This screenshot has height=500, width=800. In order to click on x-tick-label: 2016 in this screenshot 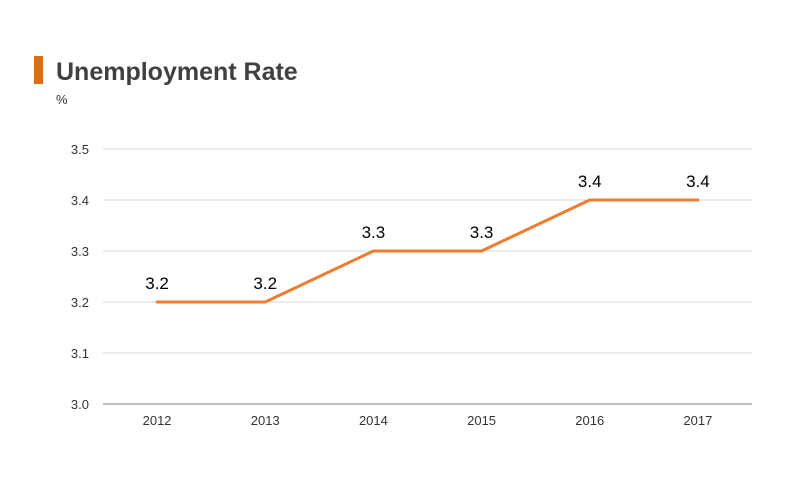, I will do `click(589, 420)`.